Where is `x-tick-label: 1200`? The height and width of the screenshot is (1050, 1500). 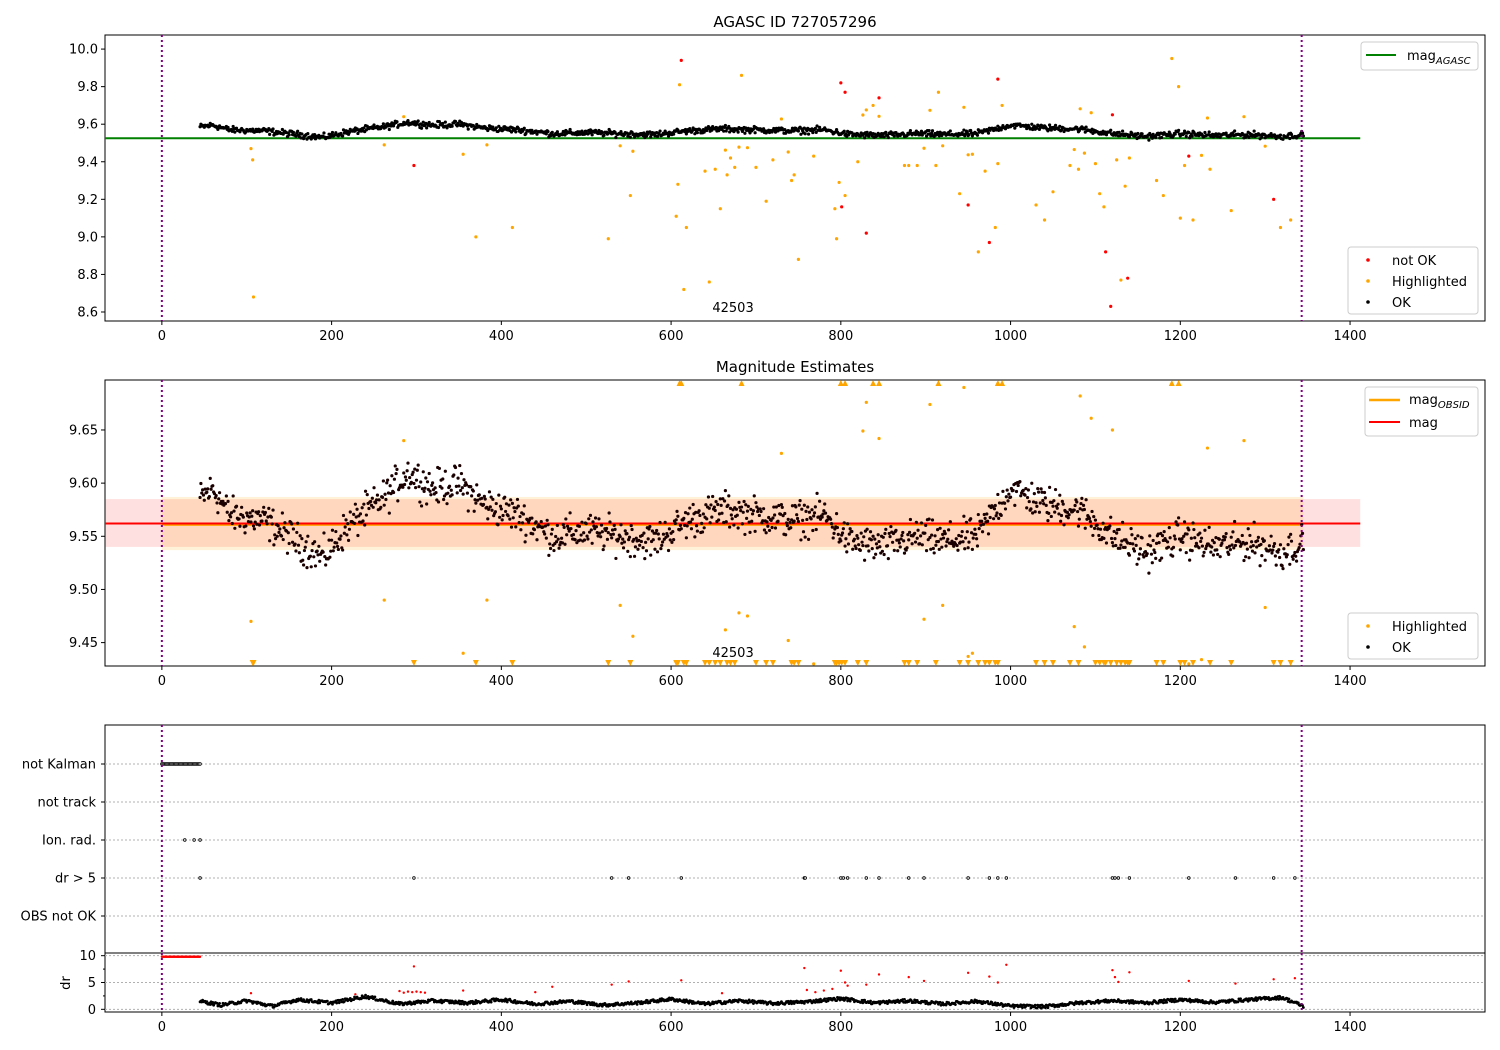
x-tick-label: 1200 is located at coordinates (1180, 1027).